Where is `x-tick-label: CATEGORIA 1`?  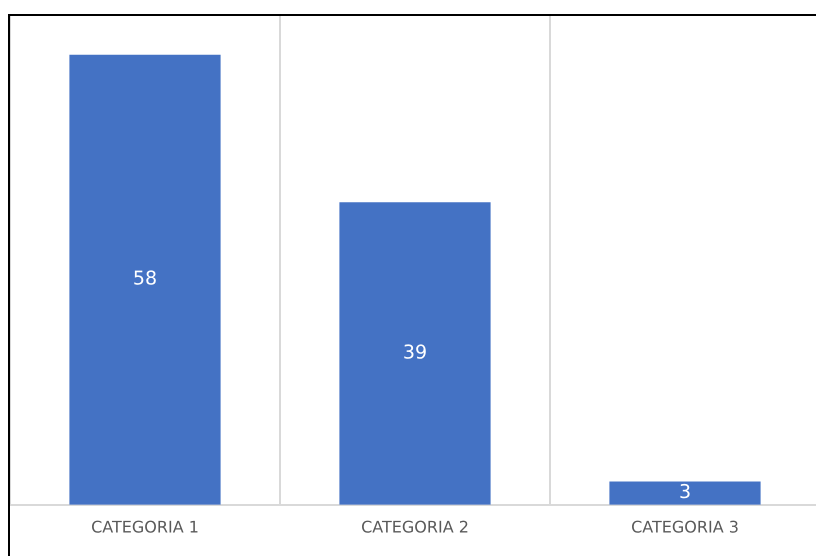 x-tick-label: CATEGORIA 1 is located at coordinates (145, 527).